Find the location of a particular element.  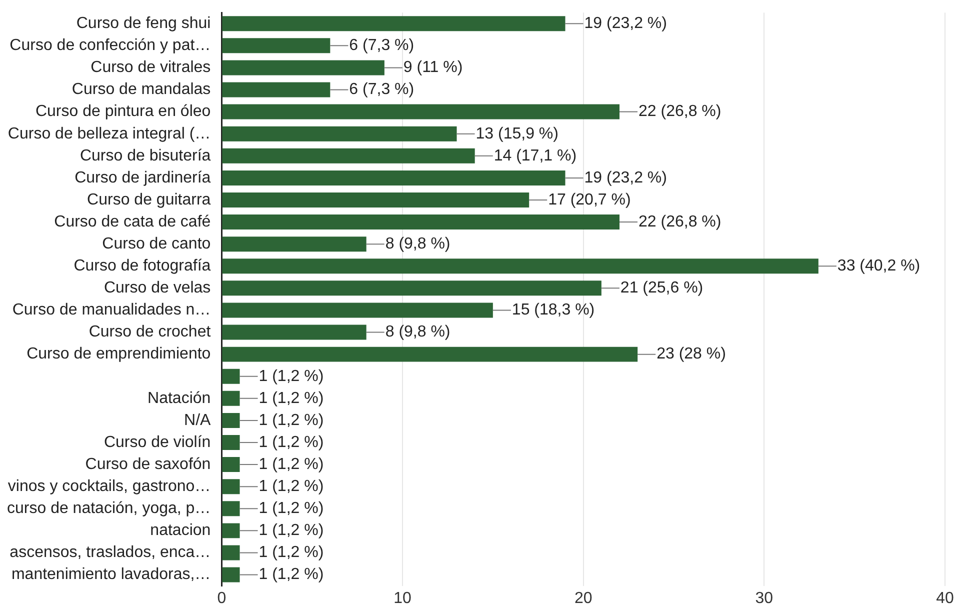

data-label: 15 (18,3 %) is located at coordinates (553, 310).